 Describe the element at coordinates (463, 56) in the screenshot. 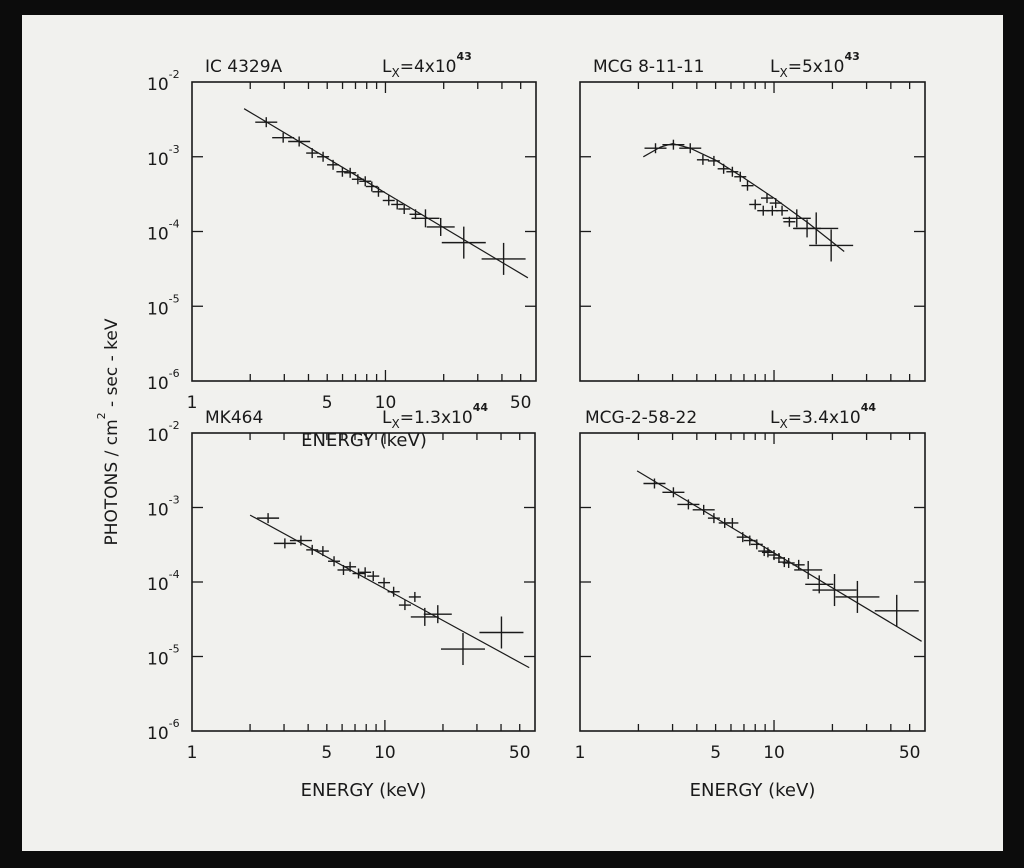

I see `luminosity-exponent: 43` at that location.